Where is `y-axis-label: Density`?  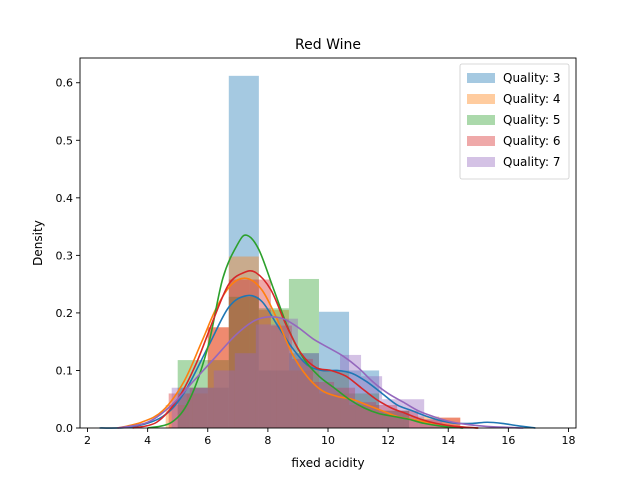
y-axis-label: Density is located at coordinates (38, 243).